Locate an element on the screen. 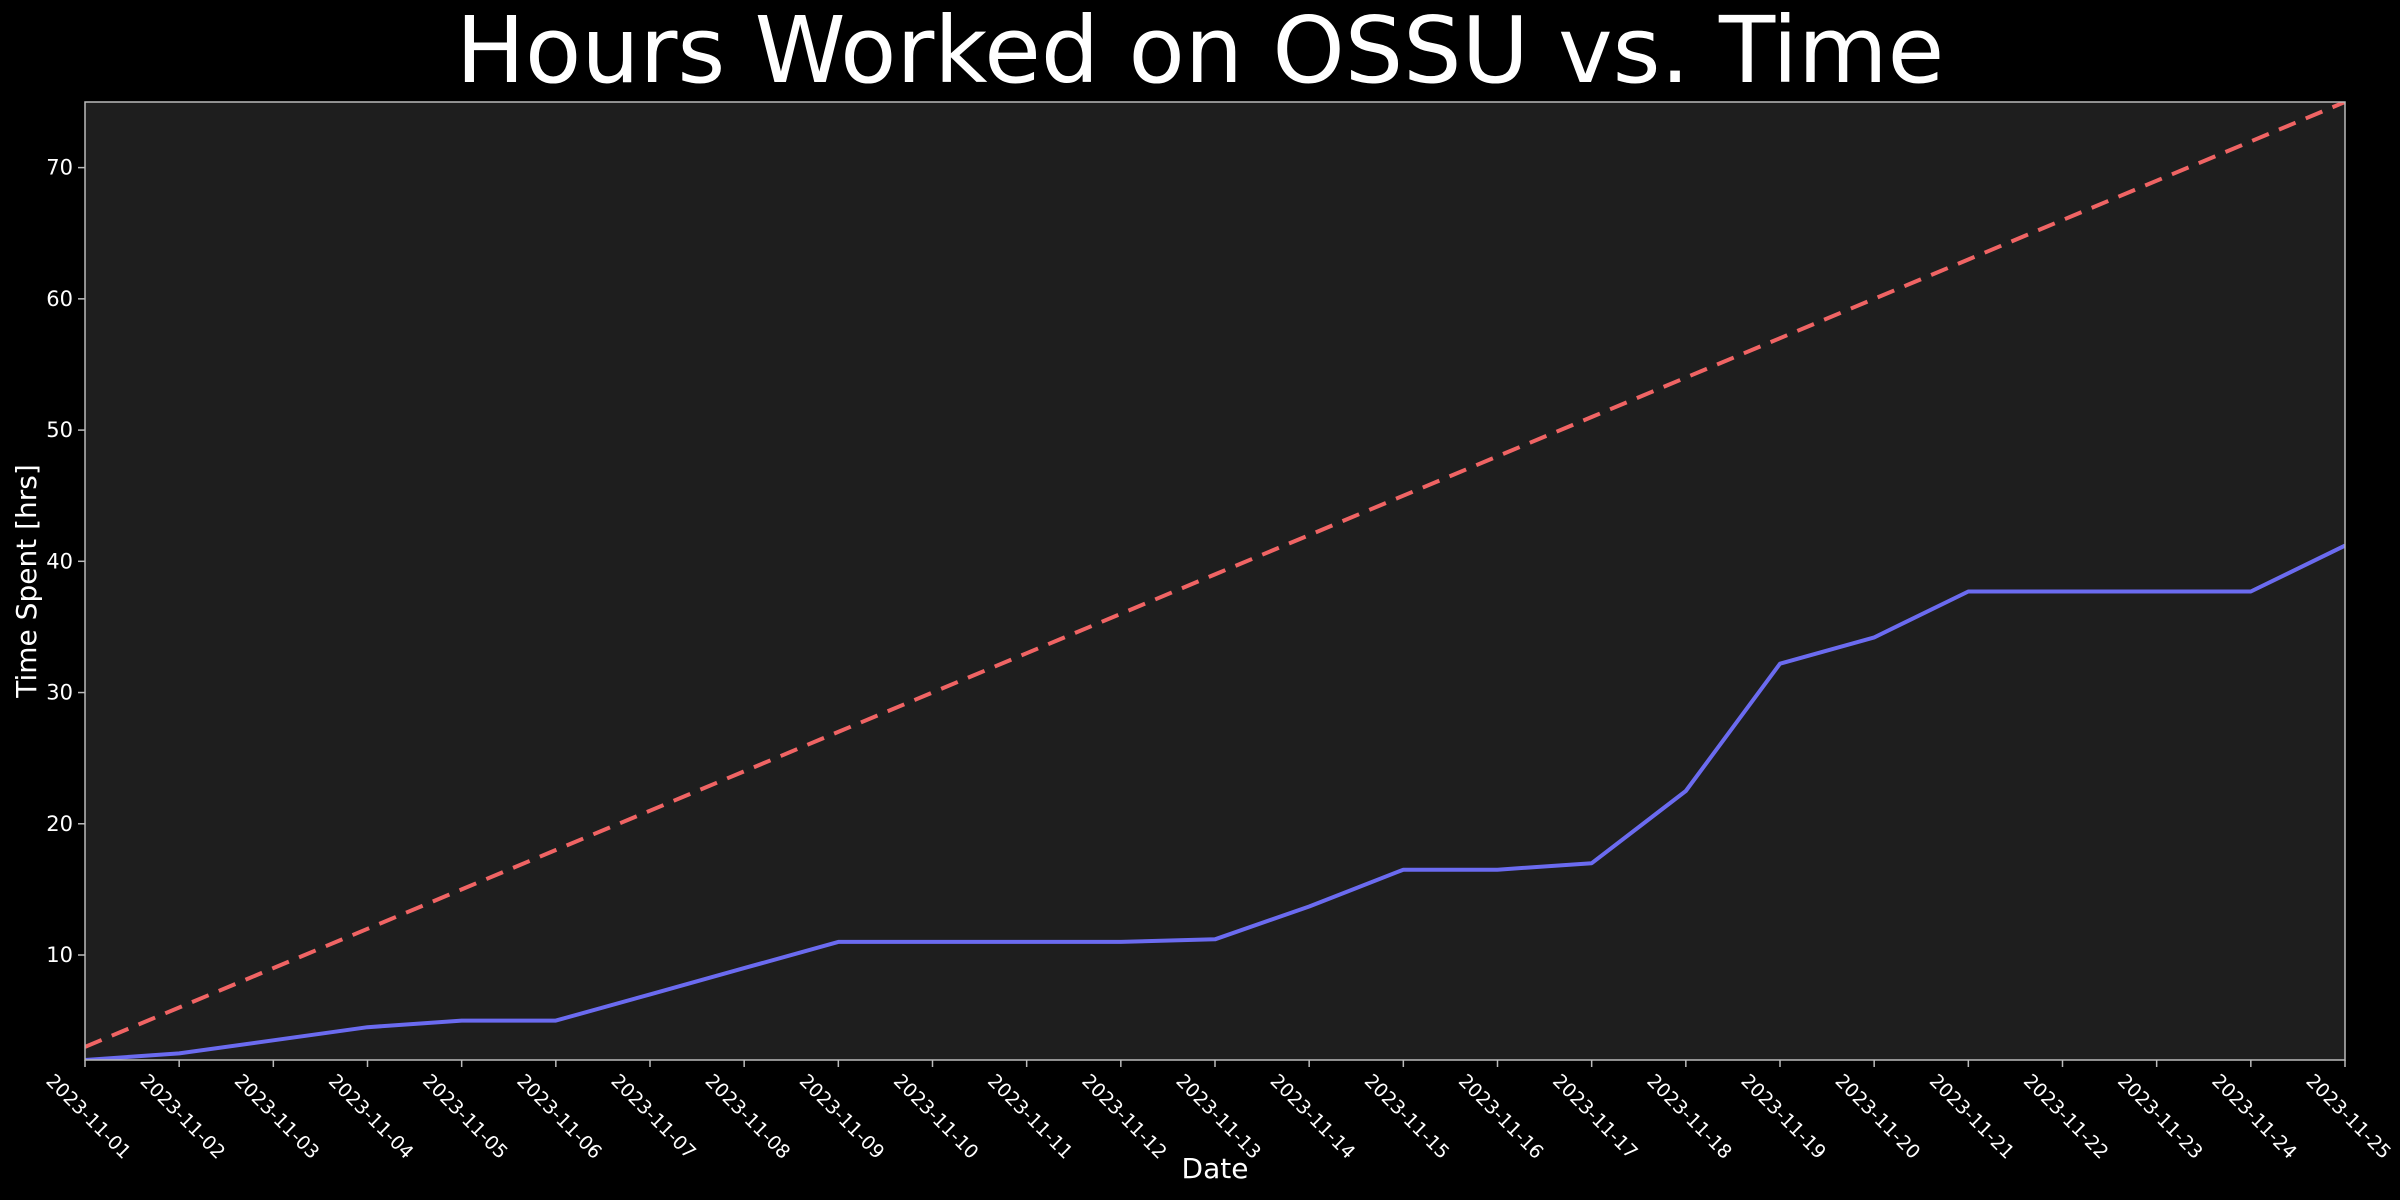 This screenshot has height=1200, width=2400. y-tick-label: 10 is located at coordinates (59, 955).